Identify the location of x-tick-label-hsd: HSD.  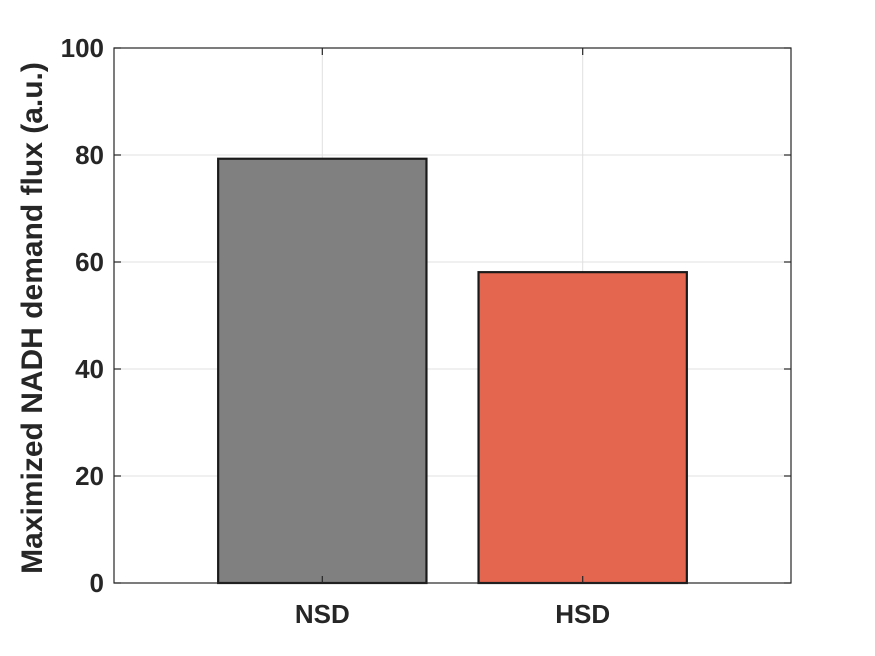
(582, 614).